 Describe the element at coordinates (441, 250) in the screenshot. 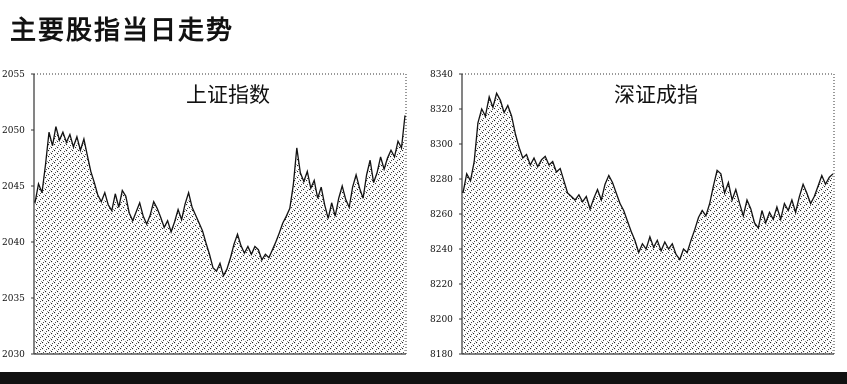

I see `y-tick-label: 8240` at that location.